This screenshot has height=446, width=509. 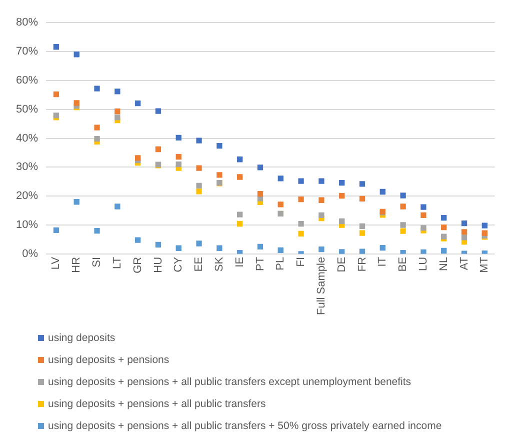 I want to click on y-tick-label: 0%, so click(x=30, y=254).